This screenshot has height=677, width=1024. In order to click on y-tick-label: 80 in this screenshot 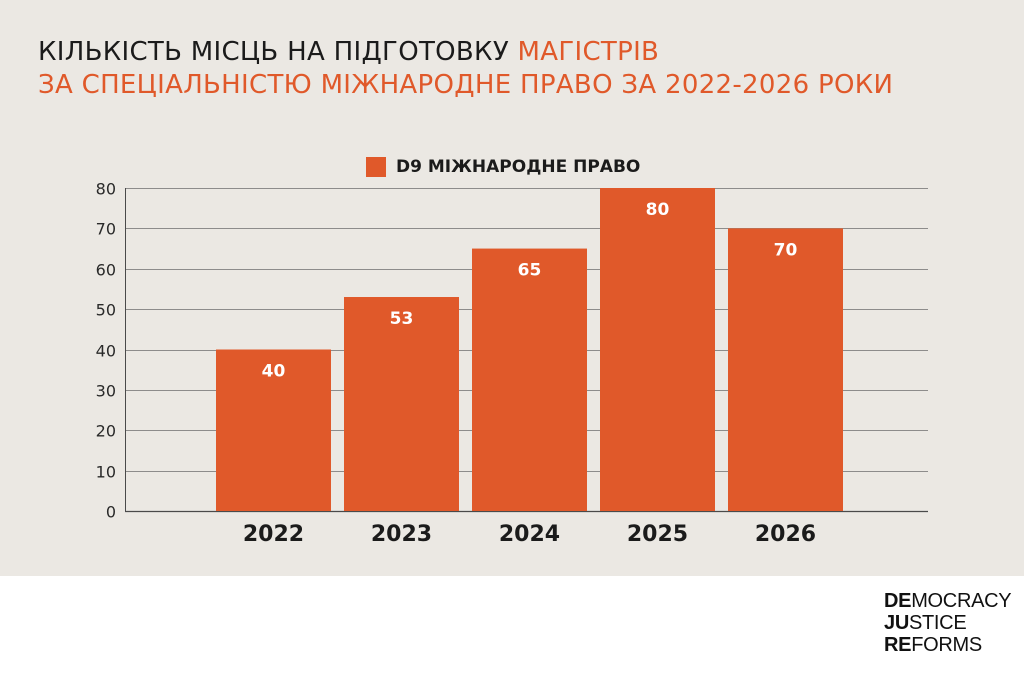, I will do `click(106, 189)`.